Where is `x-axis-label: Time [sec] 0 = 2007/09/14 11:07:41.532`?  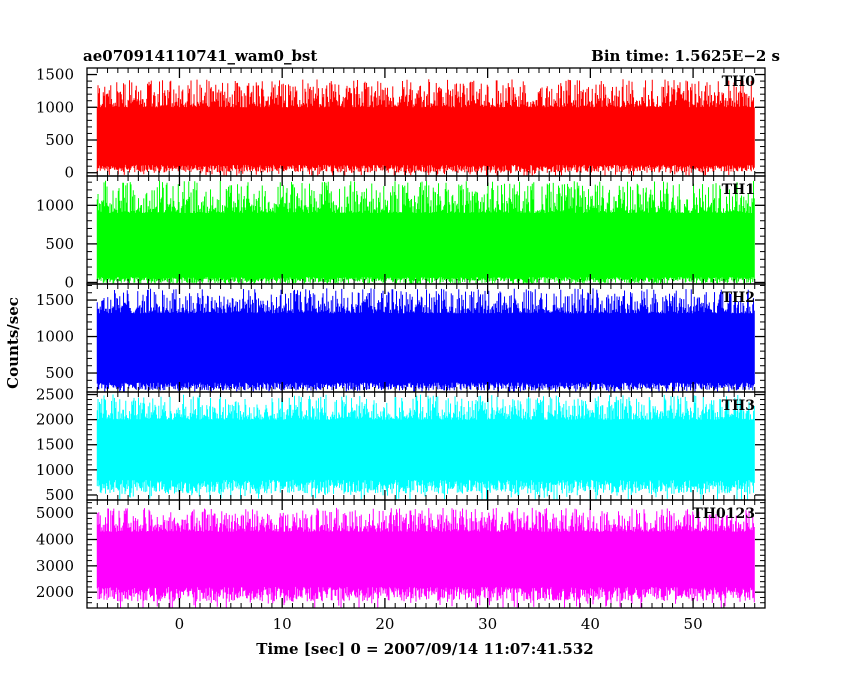
x-axis-label: Time [sec] 0 = 2007/09/14 11:07:41.532 is located at coordinates (424, 649).